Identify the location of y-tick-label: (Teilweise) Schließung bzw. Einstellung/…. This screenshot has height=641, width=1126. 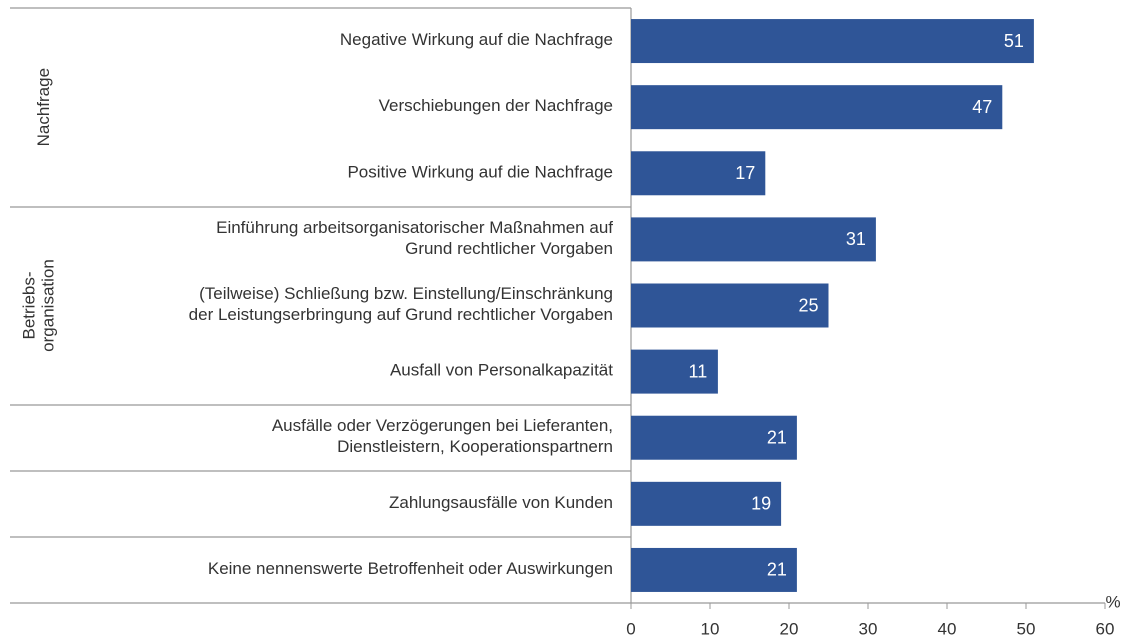
(401, 304).